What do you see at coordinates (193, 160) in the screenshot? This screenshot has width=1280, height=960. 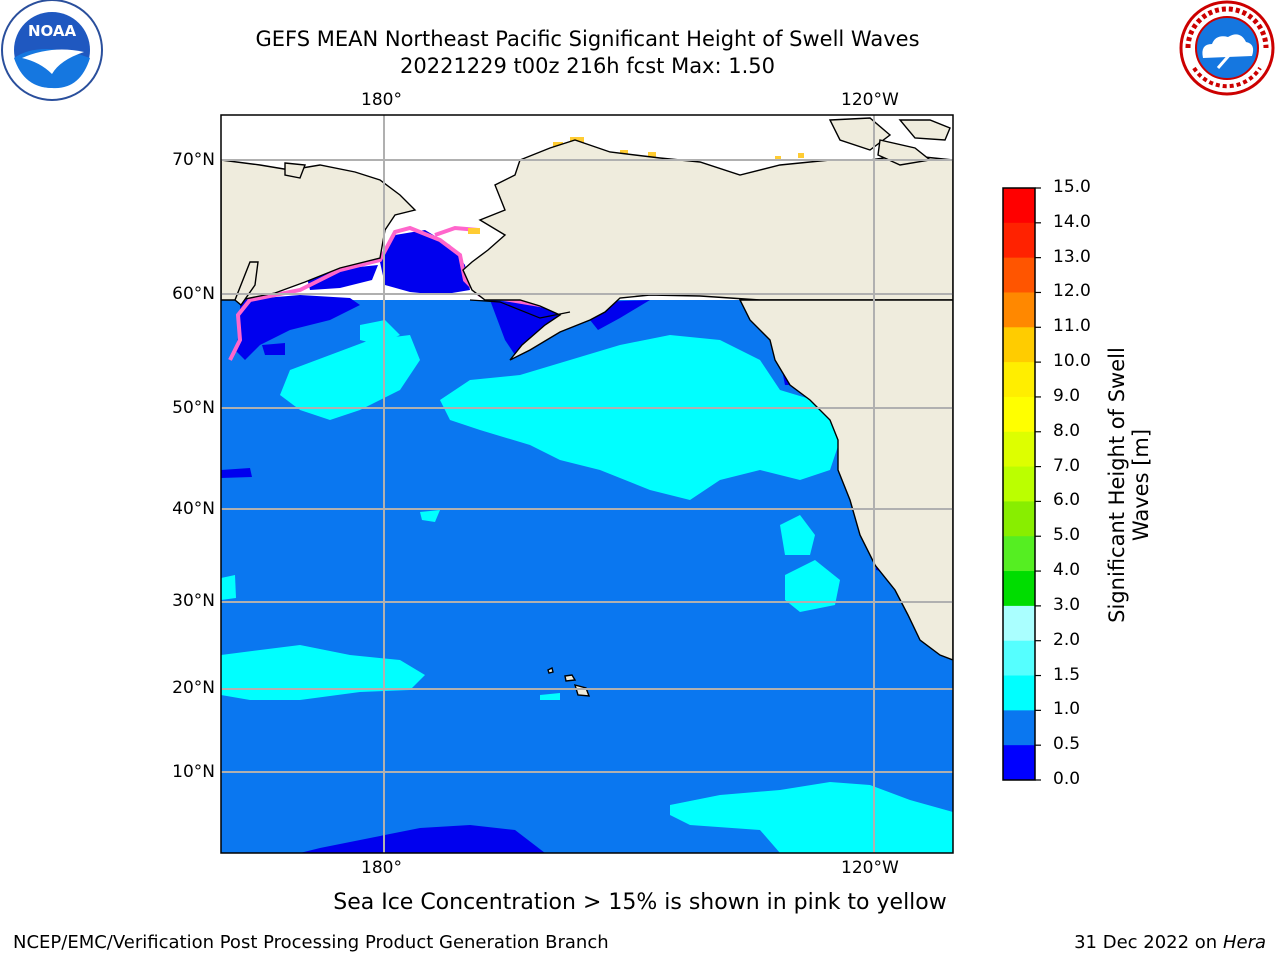 I see `lat-label-70n: 70°N` at bounding box center [193, 160].